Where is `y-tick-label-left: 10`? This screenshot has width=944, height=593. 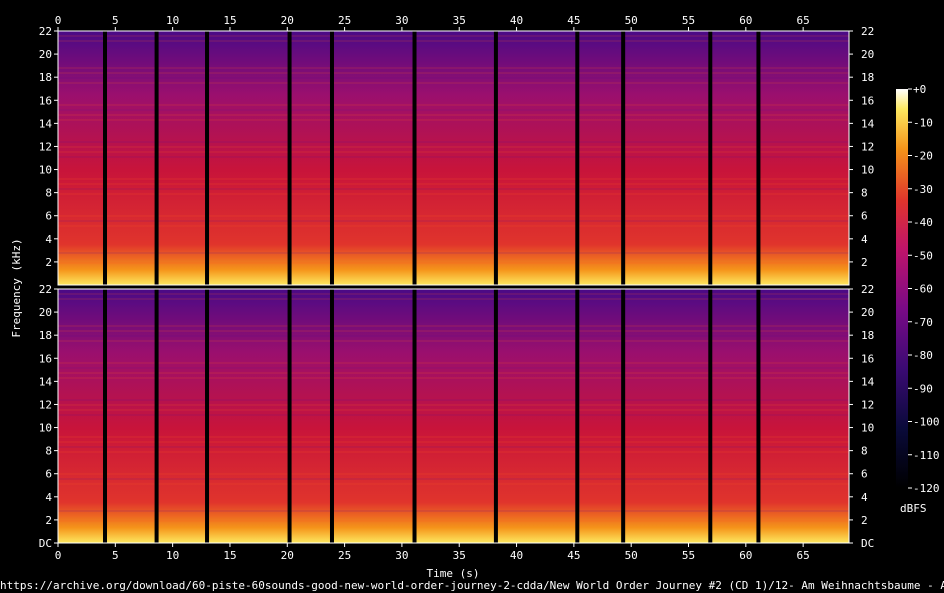 y-tick-label-left: 10 is located at coordinates (45, 428).